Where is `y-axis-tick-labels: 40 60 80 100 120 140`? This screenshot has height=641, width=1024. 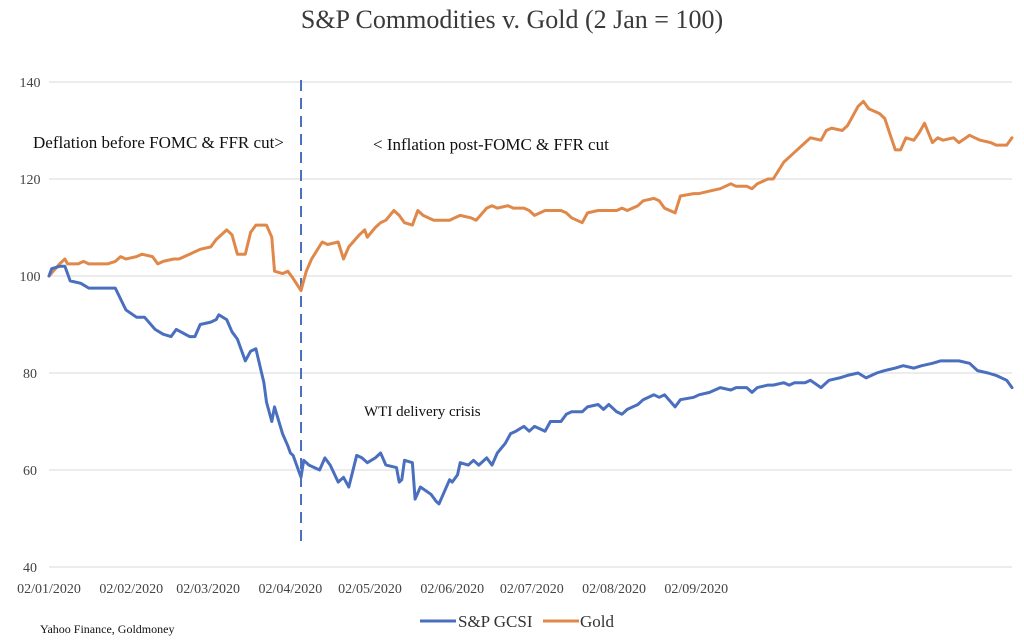 y-axis-tick-labels: 40 60 80 100 120 140 is located at coordinates (30, 326).